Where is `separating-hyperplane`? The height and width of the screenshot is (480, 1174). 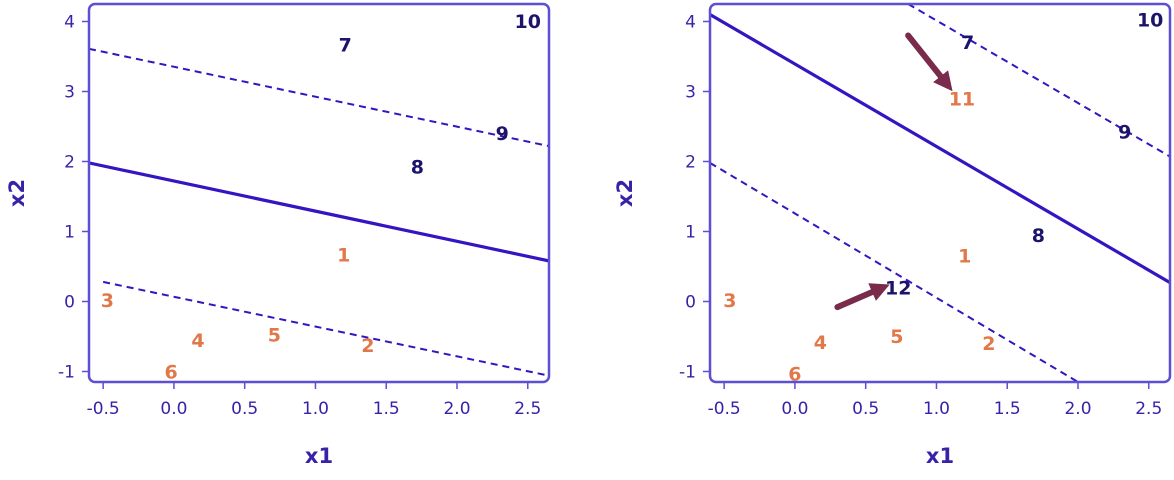
separating-hyperplane is located at coordinates (319, 212).